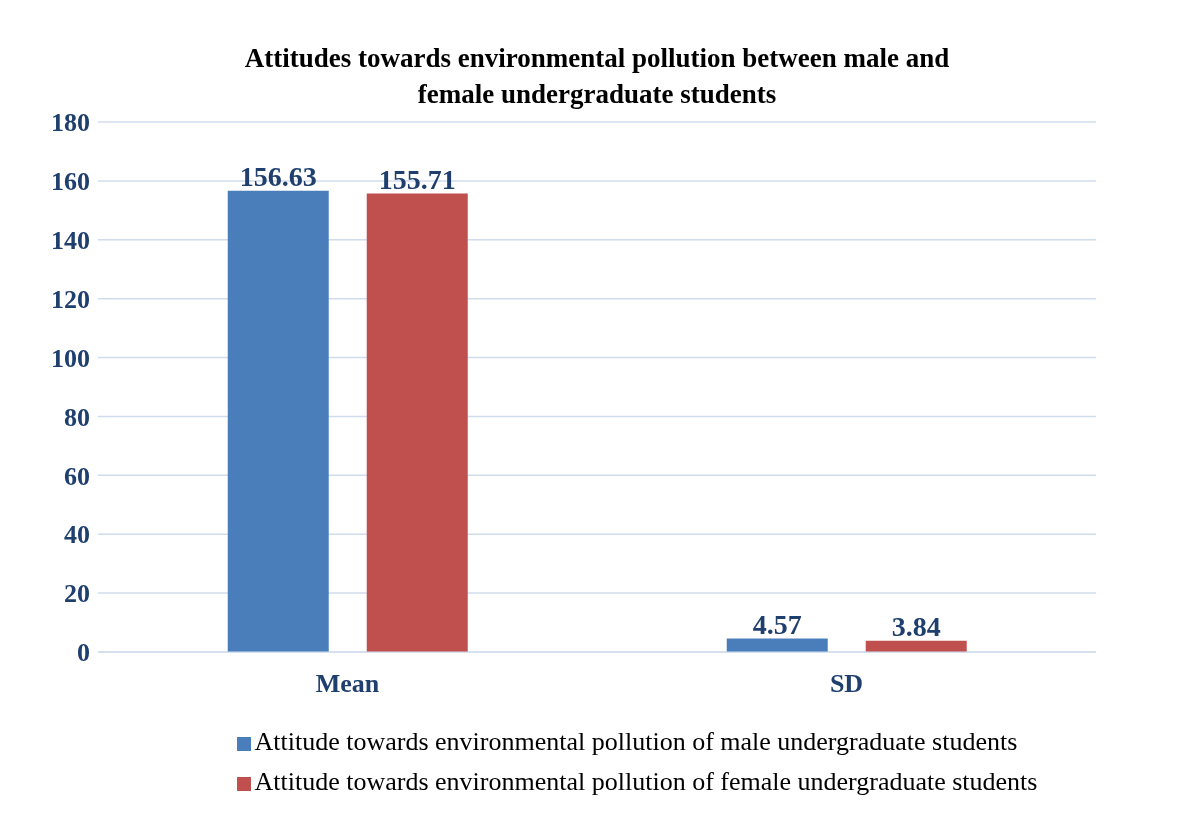  Describe the element at coordinates (646, 781) in the screenshot. I see `legend-label: Attitude towards environmental pollution of female undergraduate students` at that location.